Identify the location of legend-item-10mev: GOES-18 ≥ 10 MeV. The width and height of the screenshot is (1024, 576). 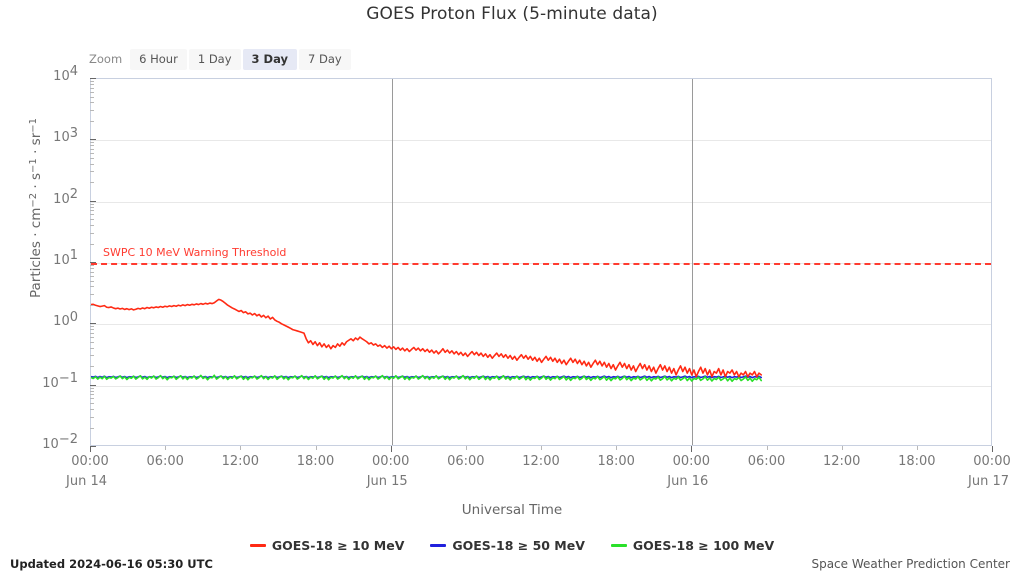
(327, 545).